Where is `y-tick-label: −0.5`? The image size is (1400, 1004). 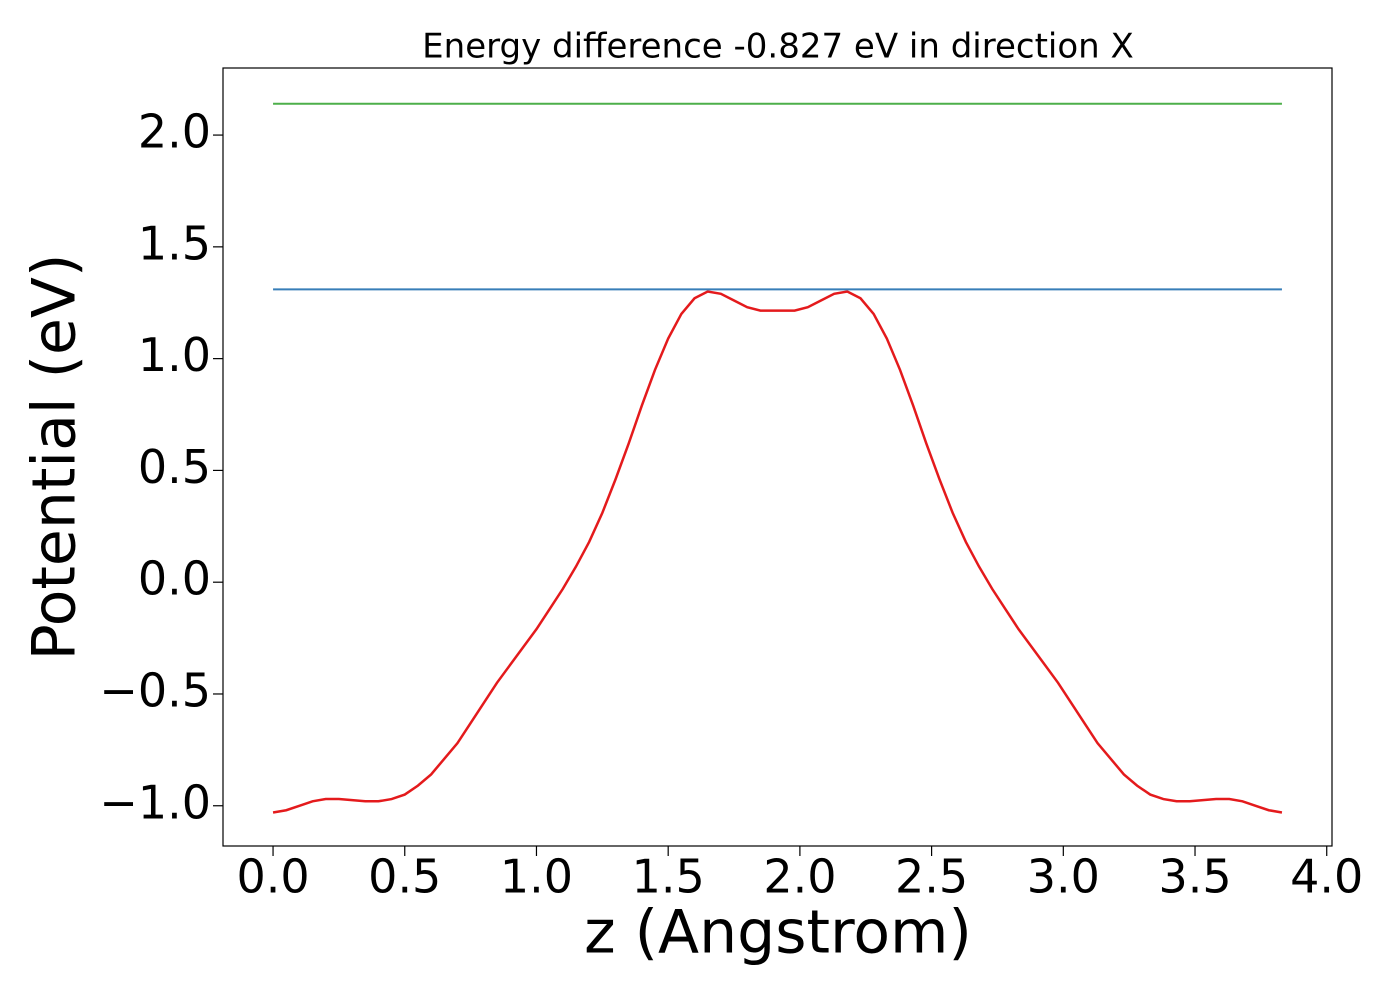
y-tick-label: −0.5 is located at coordinates (155, 690).